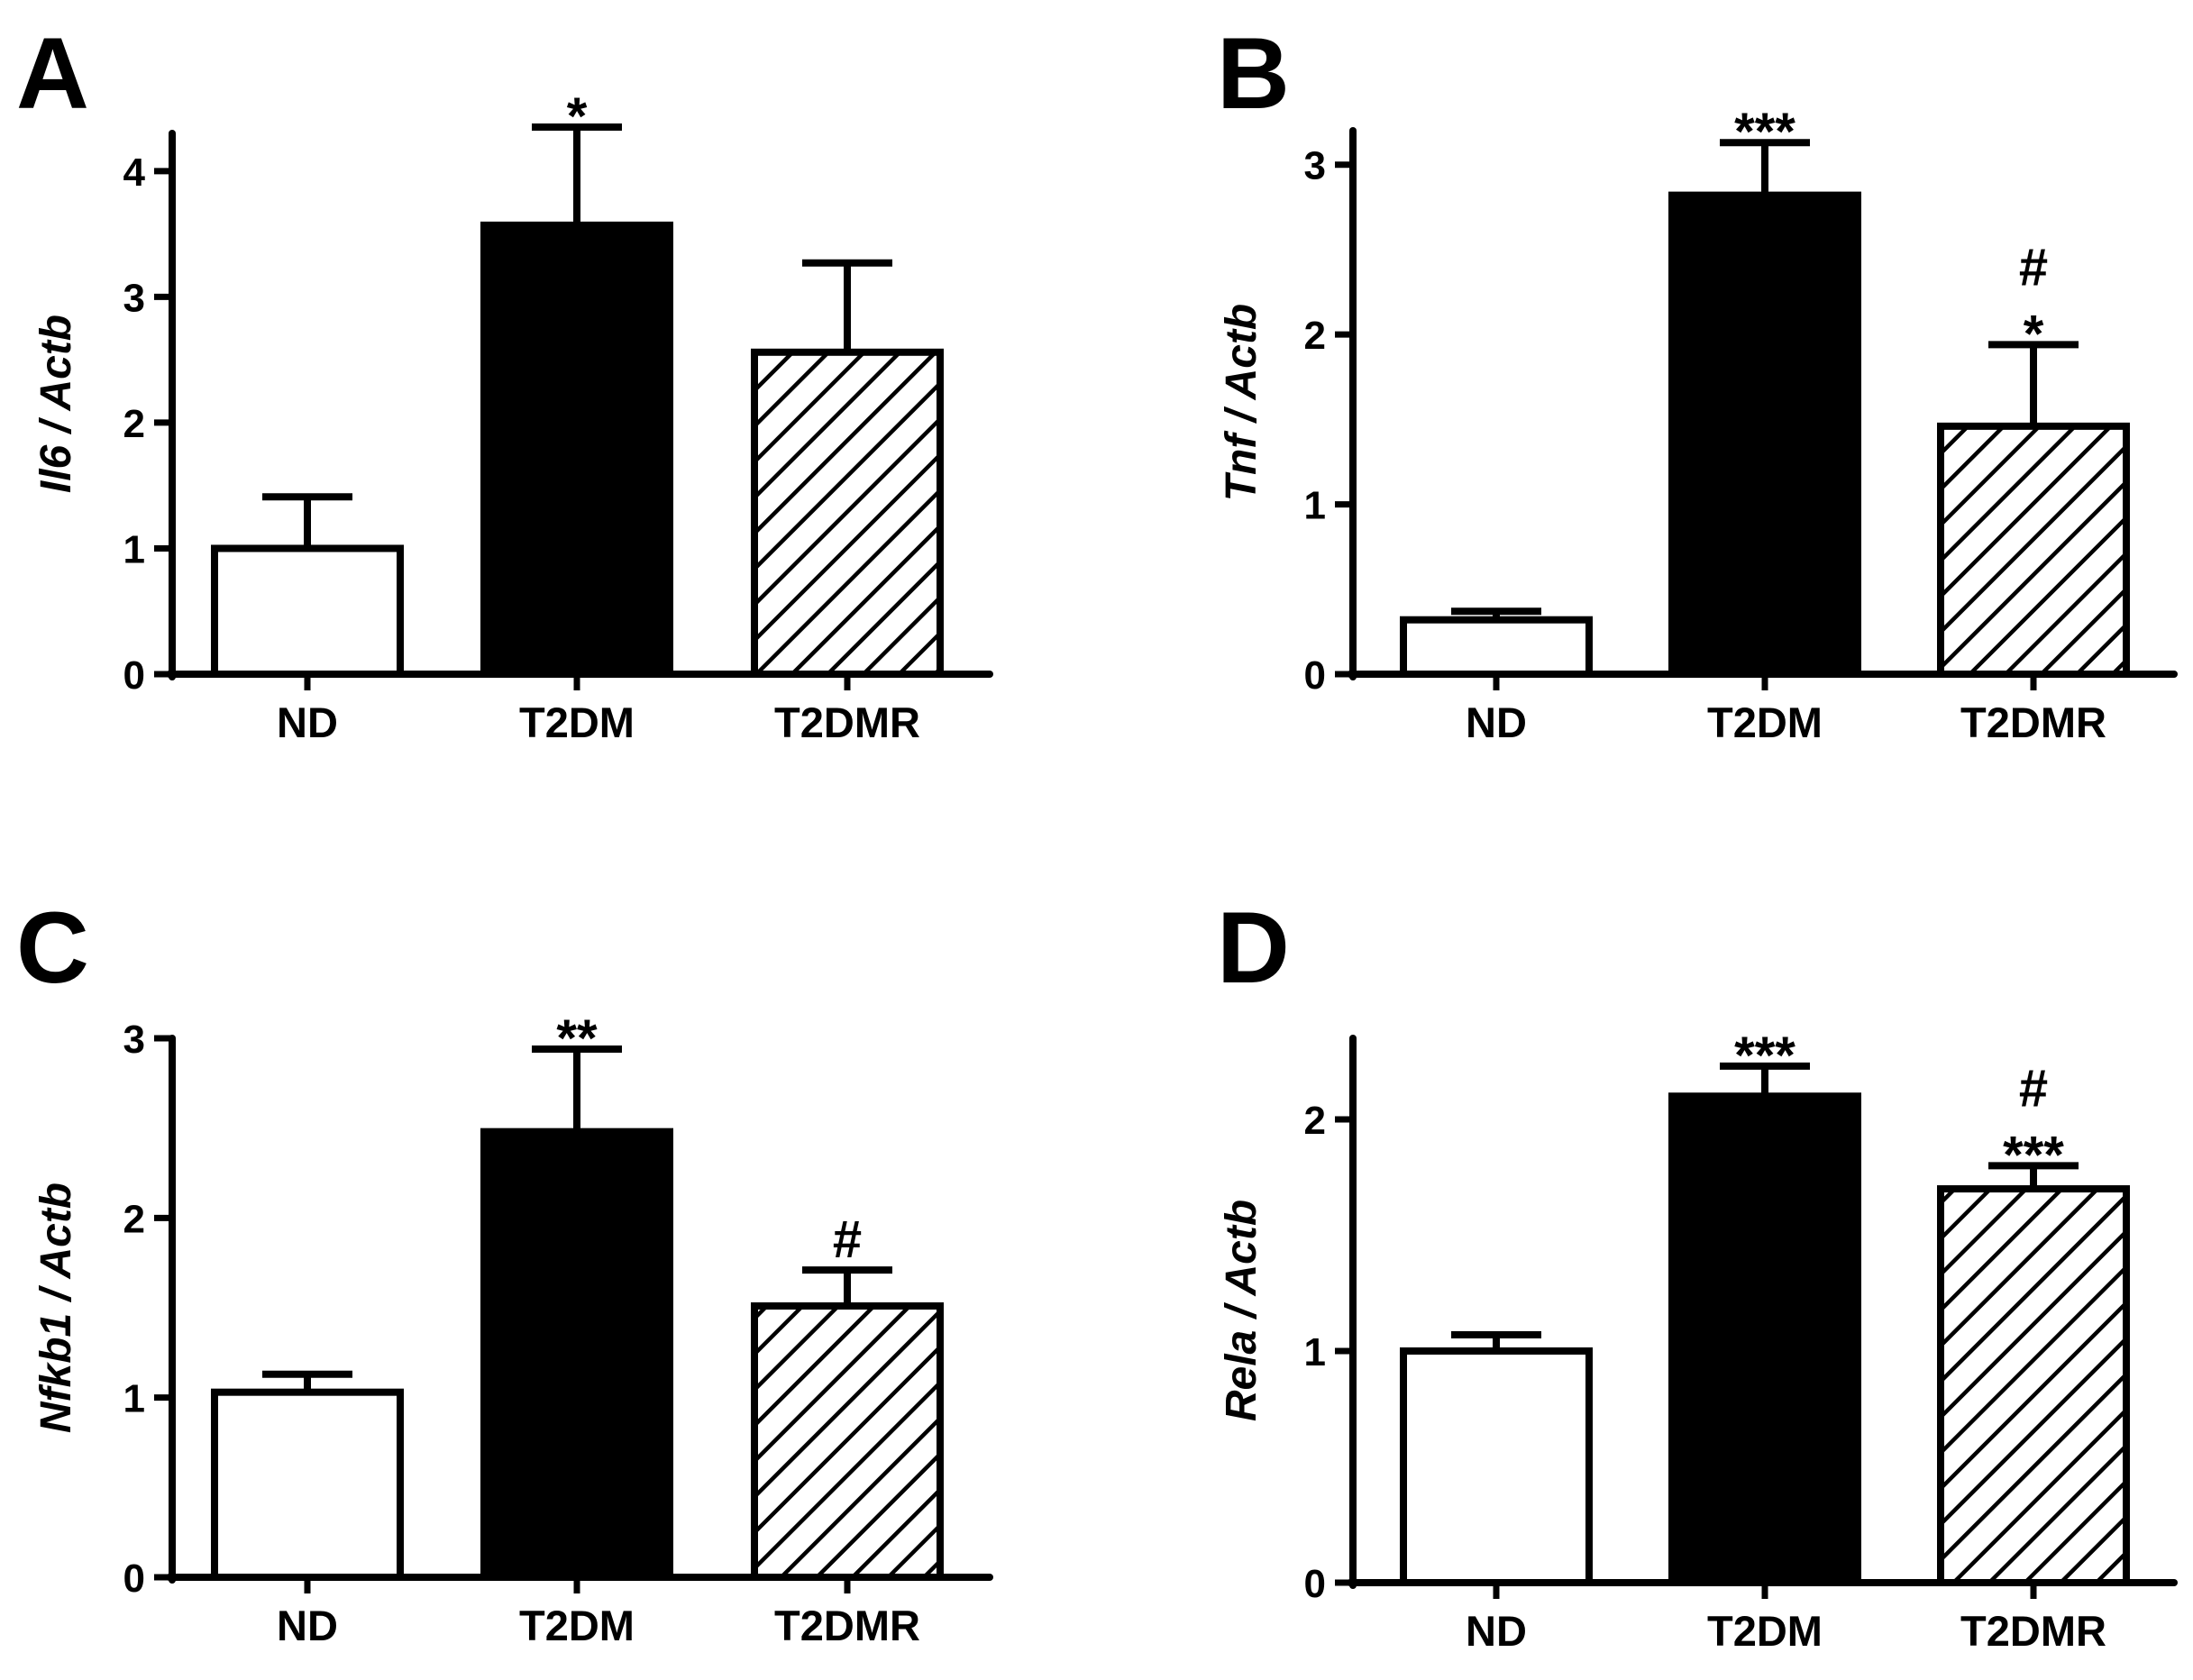 The image size is (2193, 1680). Describe the element at coordinates (52, 948) in the screenshot. I see `panel-letter: C` at that location.